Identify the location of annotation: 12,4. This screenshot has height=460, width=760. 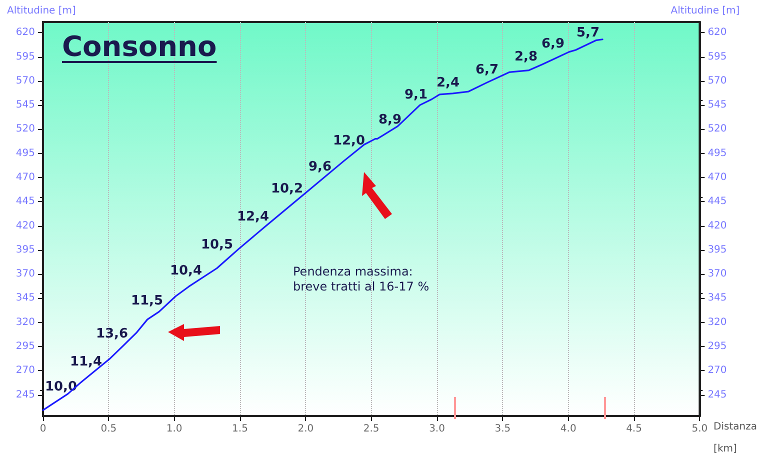
(253, 217).